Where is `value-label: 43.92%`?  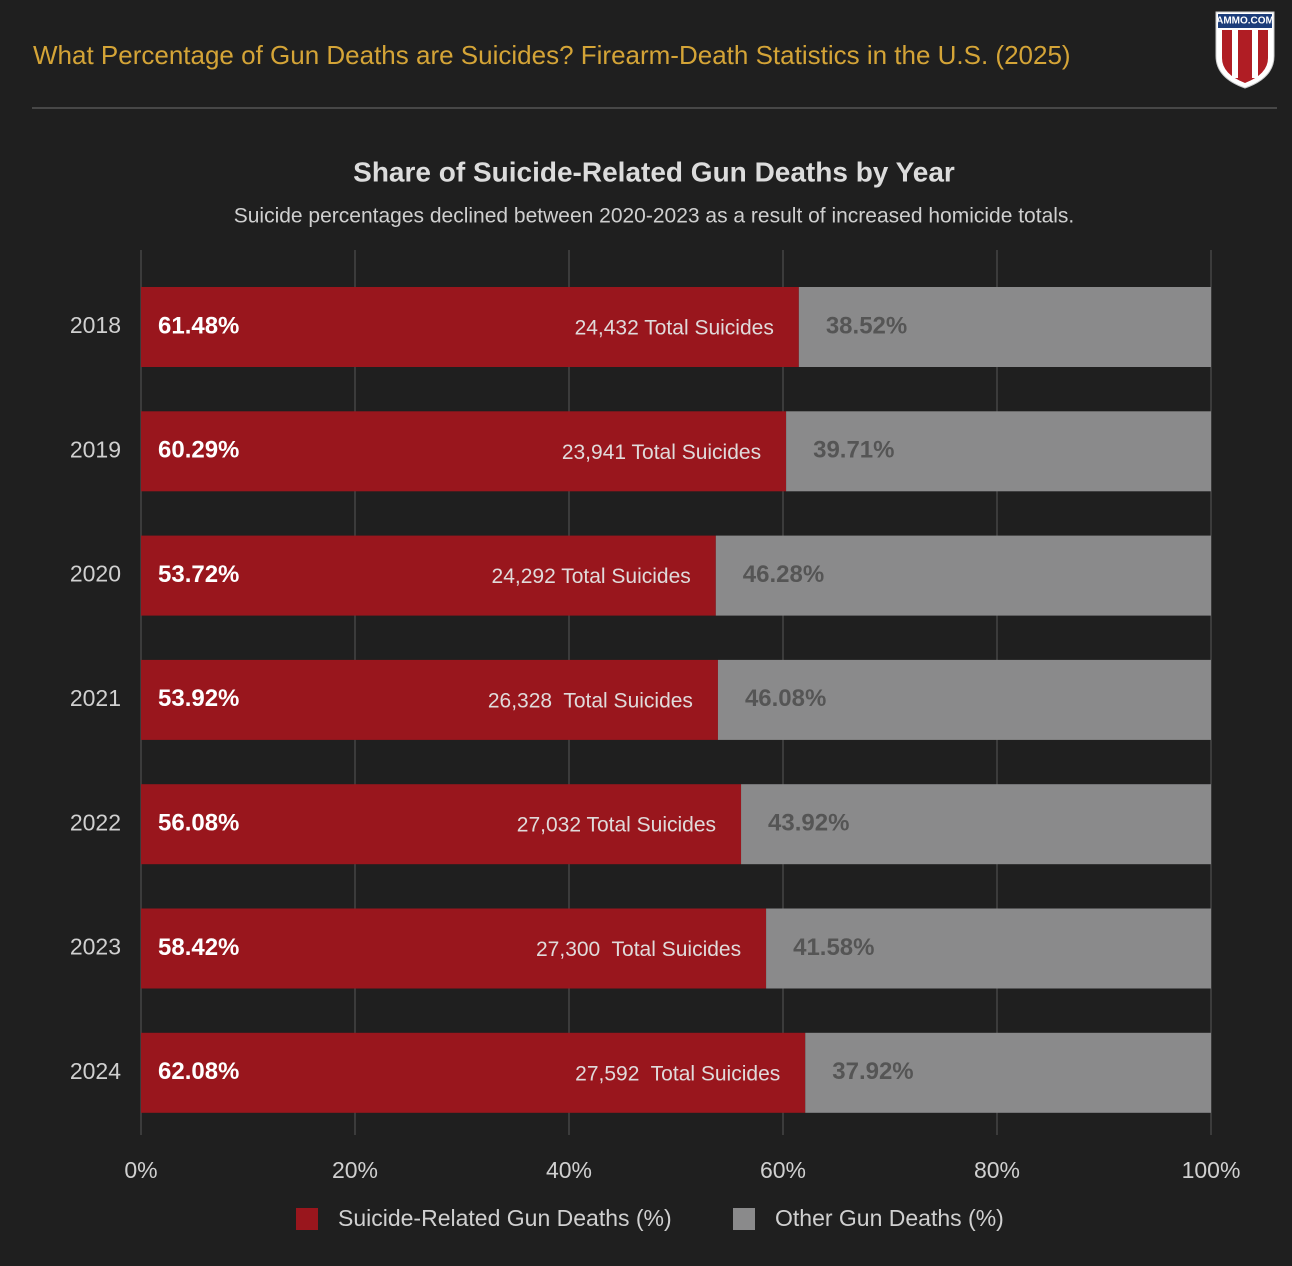 value-label: 43.92% is located at coordinates (808, 823).